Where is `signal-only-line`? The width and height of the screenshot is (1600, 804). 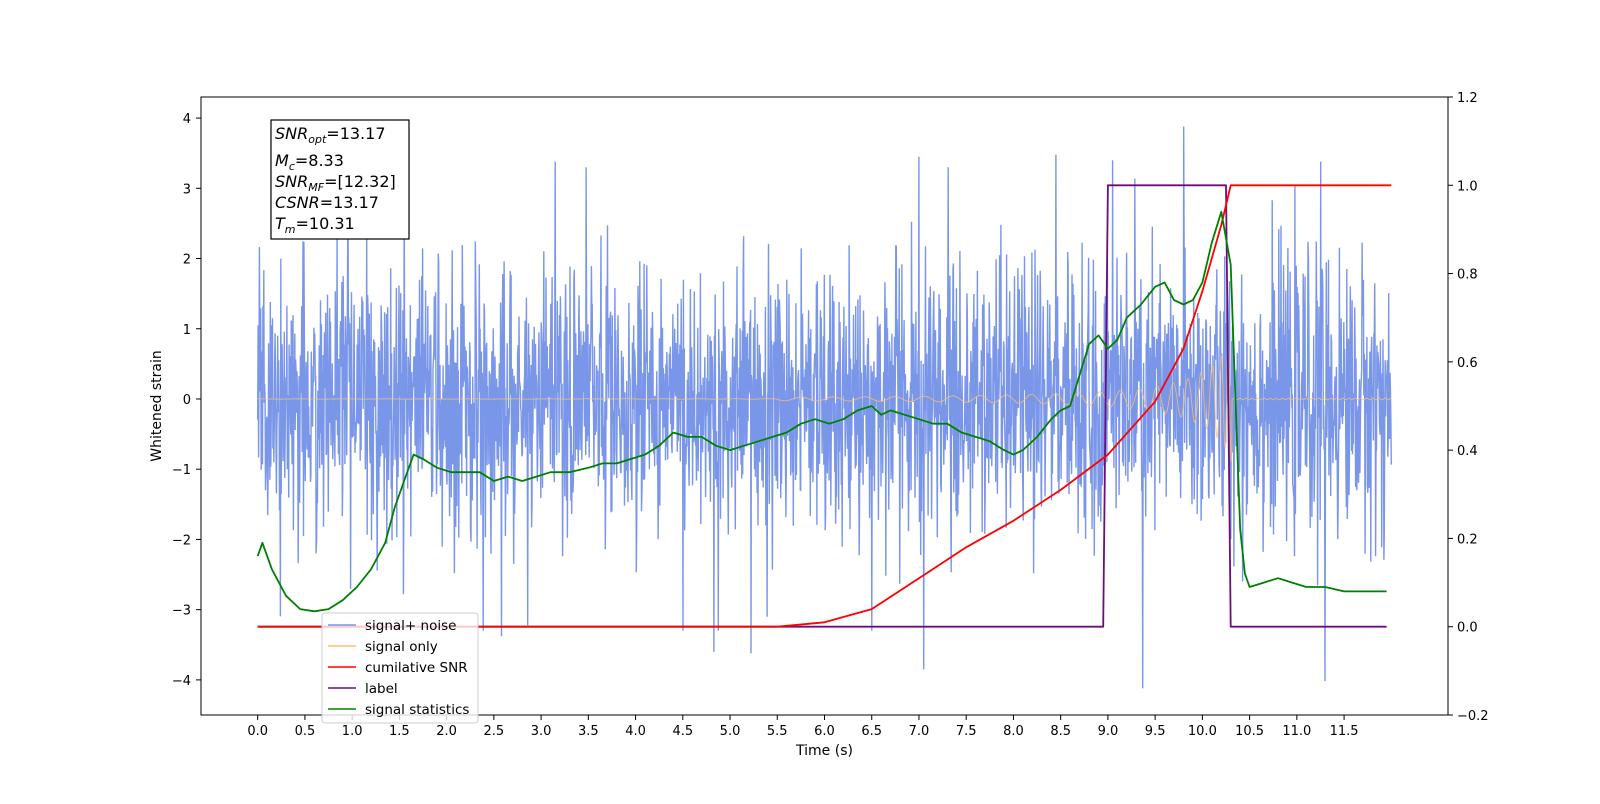
signal-only-line is located at coordinates (824, 402).